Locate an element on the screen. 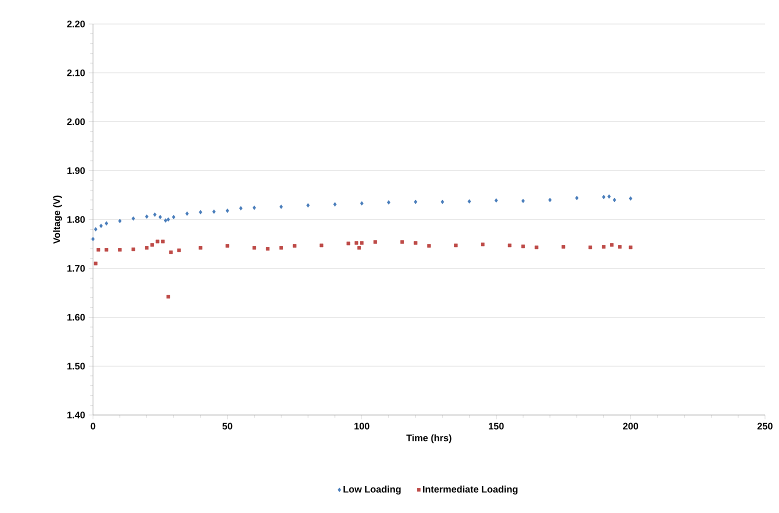 This screenshot has height=513, width=779. y-tick-label: 2.20 is located at coordinates (76, 24).